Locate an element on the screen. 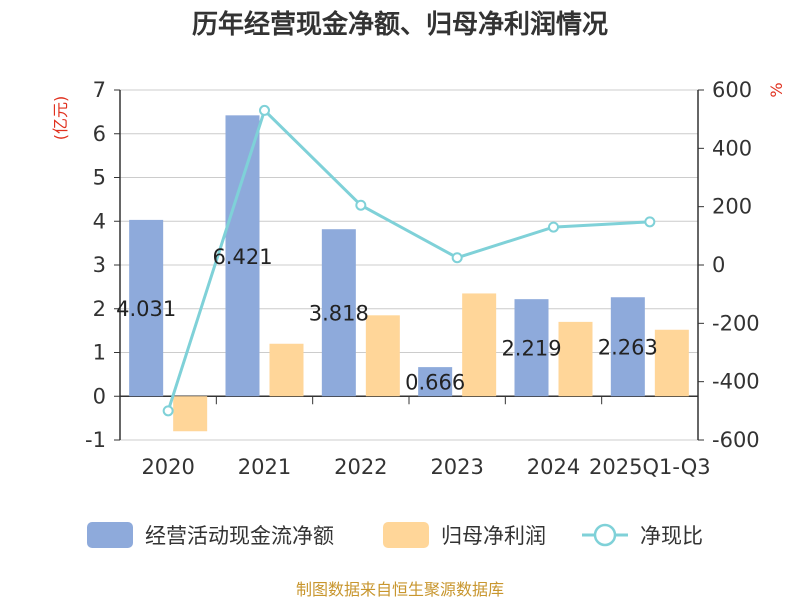 This screenshot has height=600, width=800. left-tick-label: -1 is located at coordinates (95, 440).